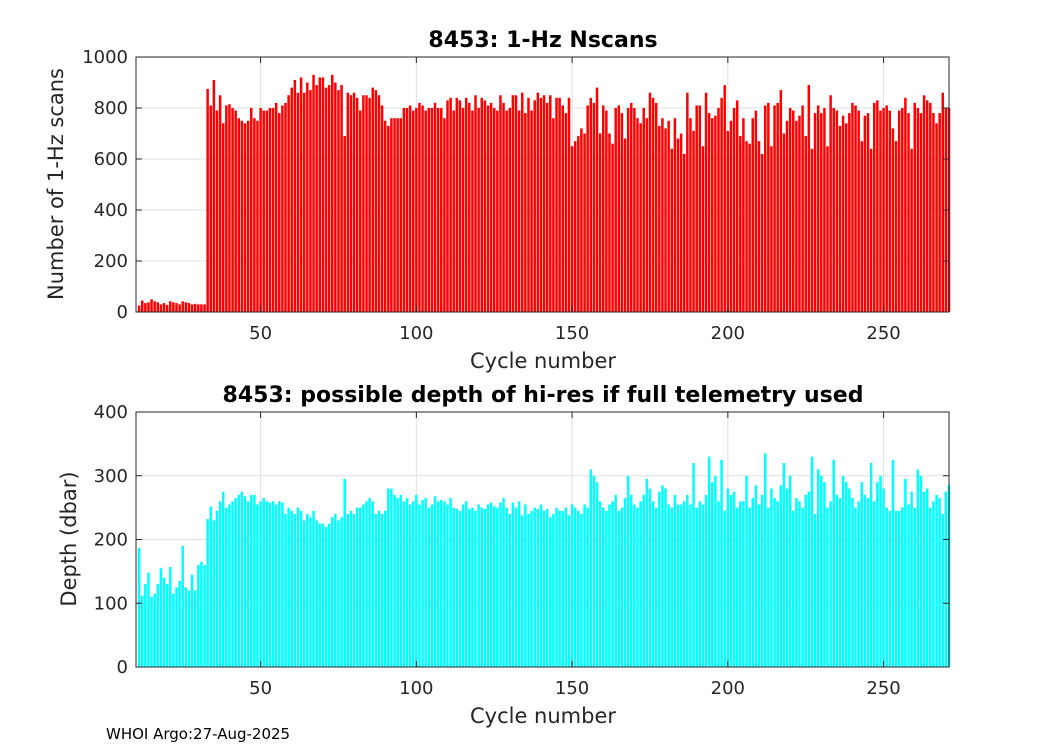 The width and height of the screenshot is (1050, 750). Describe the element at coordinates (111, 412) in the screenshot. I see `bottom-y-tick-label: 400` at that location.